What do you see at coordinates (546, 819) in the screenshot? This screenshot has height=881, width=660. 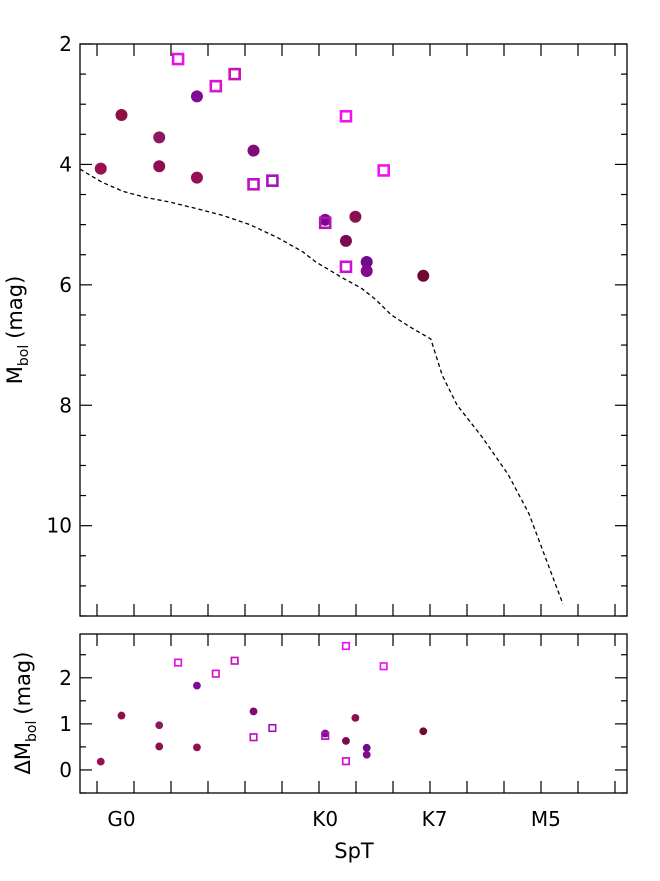 I see `x-tick-label: M5` at bounding box center [546, 819].